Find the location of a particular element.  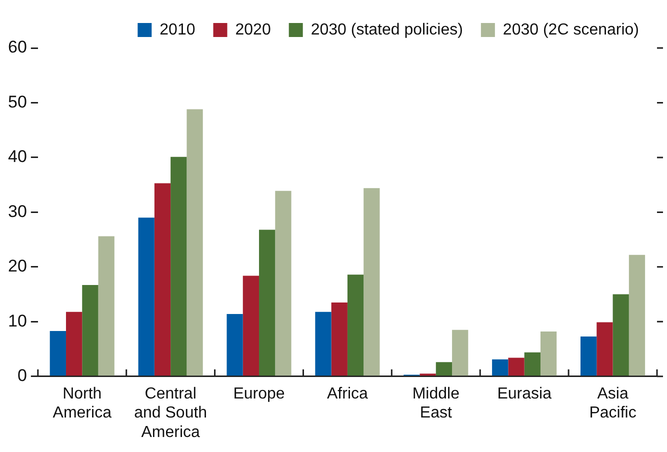

y-tick-label: 50 is located at coordinates (17, 102).